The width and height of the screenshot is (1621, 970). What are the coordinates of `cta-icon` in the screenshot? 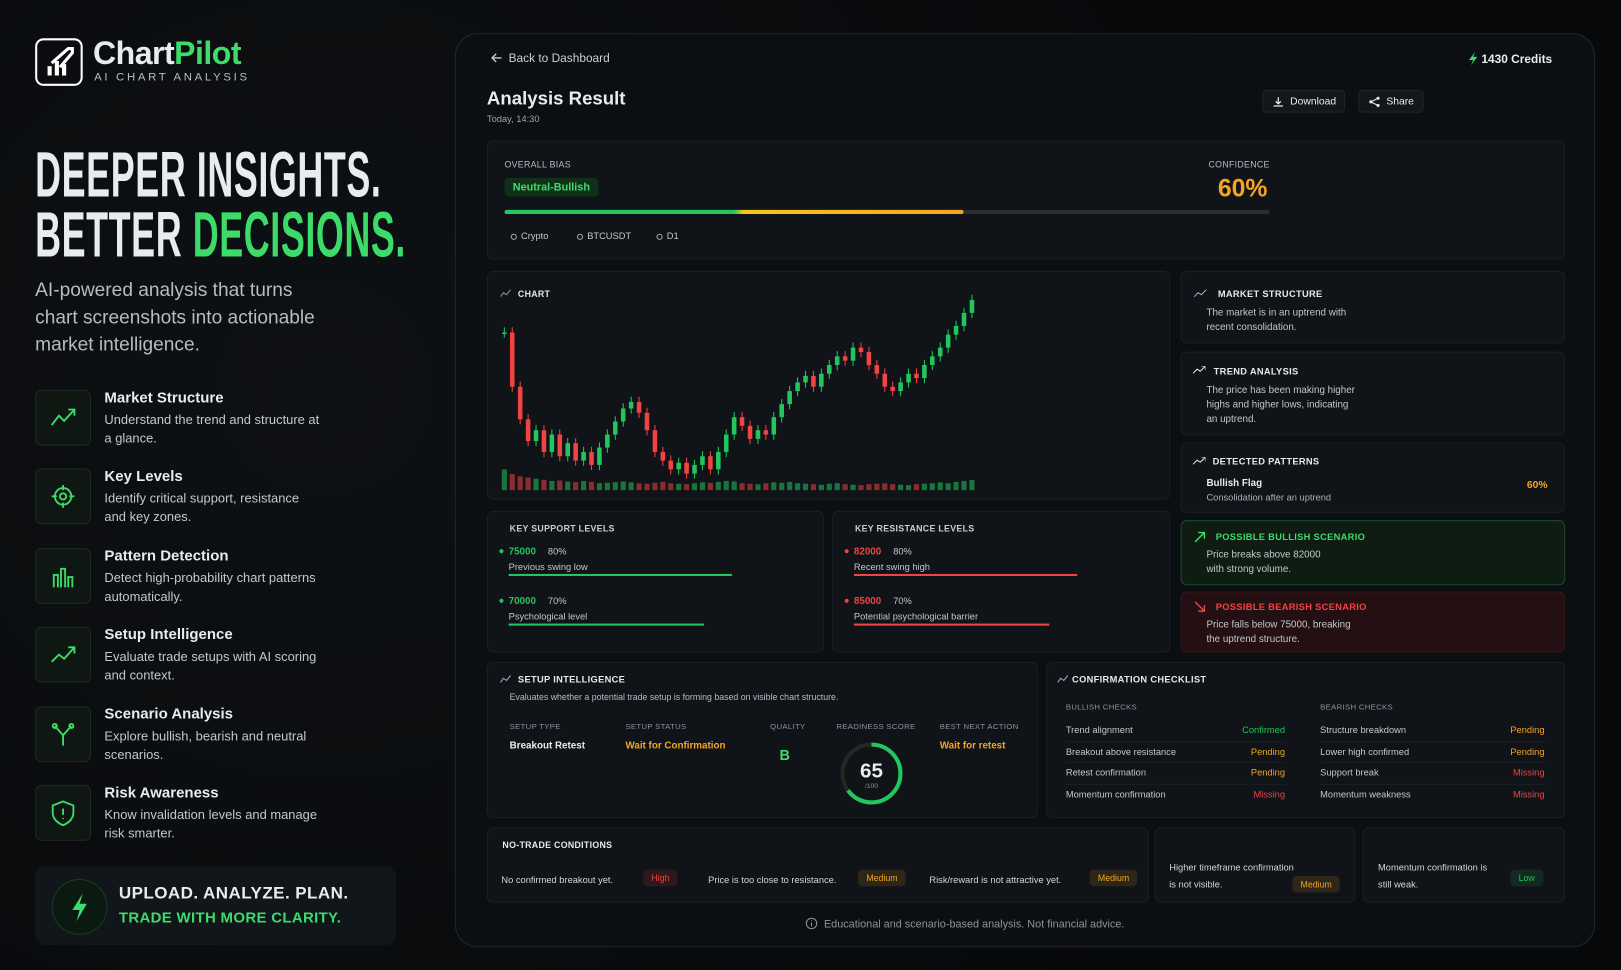 It's located at (79, 906).